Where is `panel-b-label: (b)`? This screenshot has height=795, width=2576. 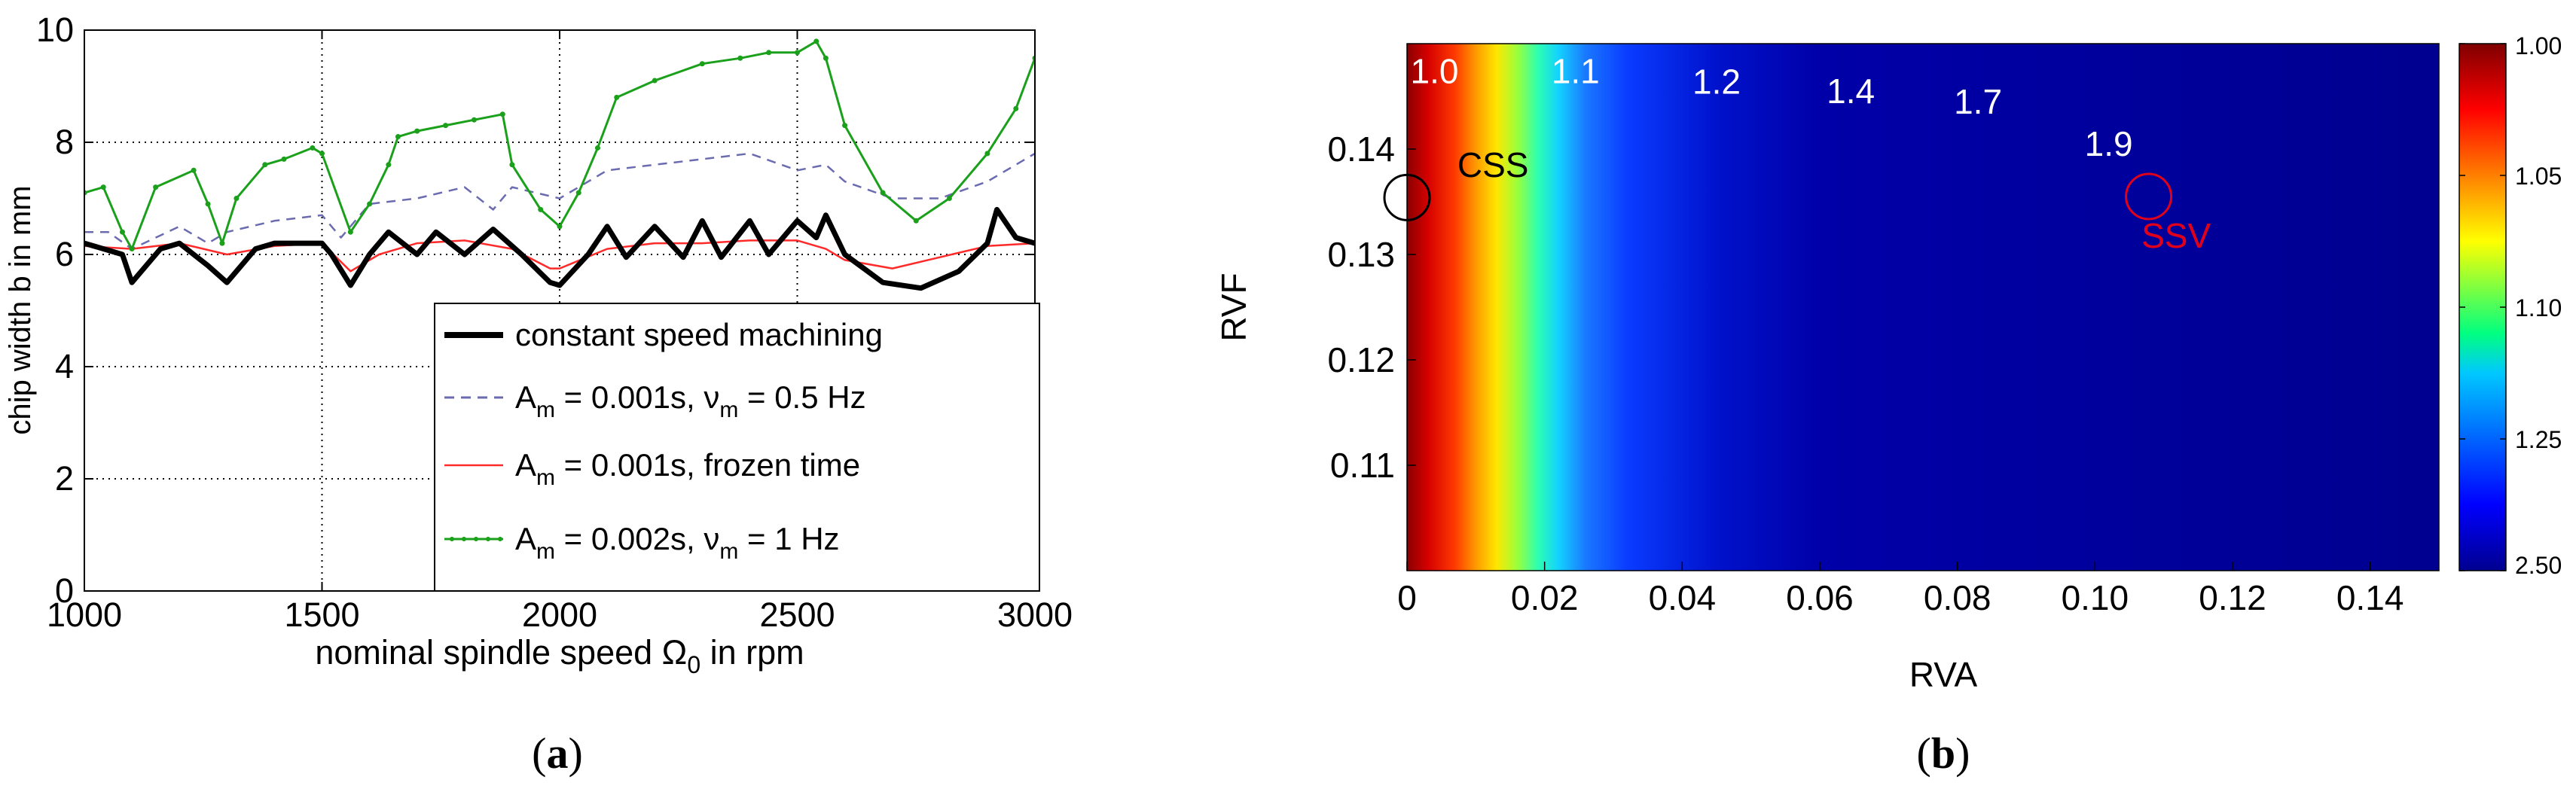 panel-b-label: (b) is located at coordinates (1944, 753).